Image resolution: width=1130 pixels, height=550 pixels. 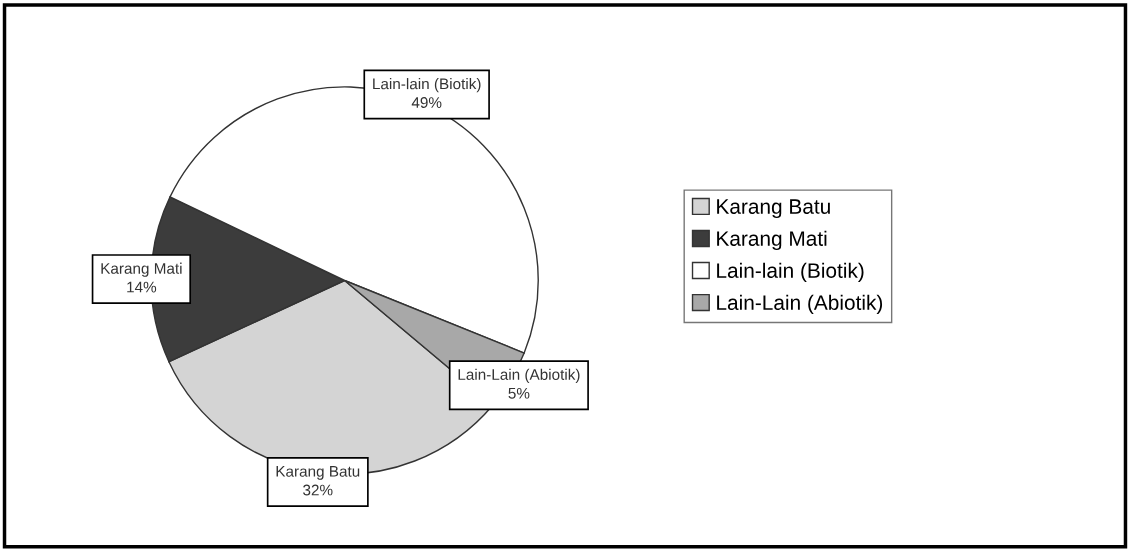 I want to click on slice-label: Karang Mati, so click(x=141, y=269).